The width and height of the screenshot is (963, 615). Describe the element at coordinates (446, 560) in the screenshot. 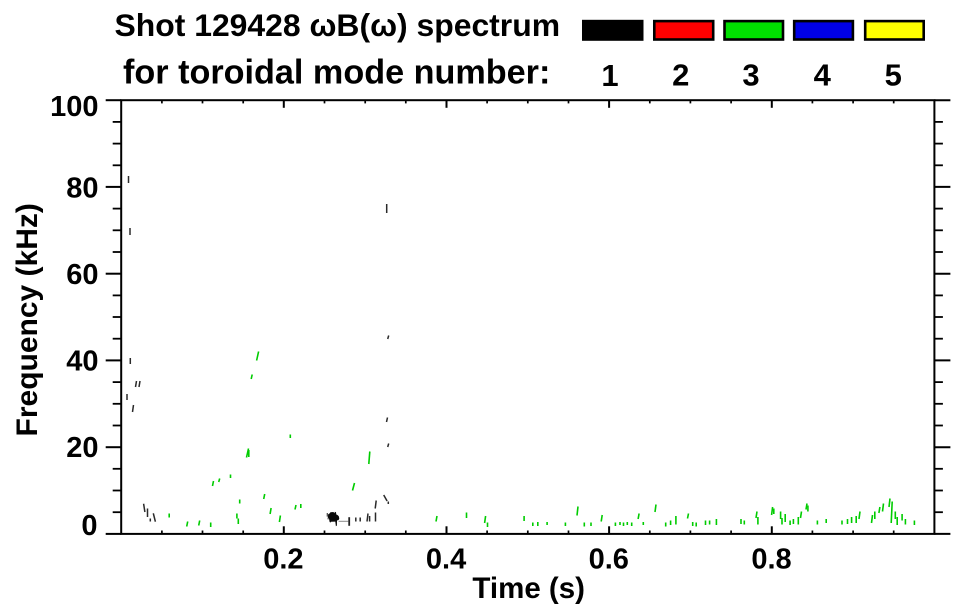

I see `svg-text: 0.4` at that location.